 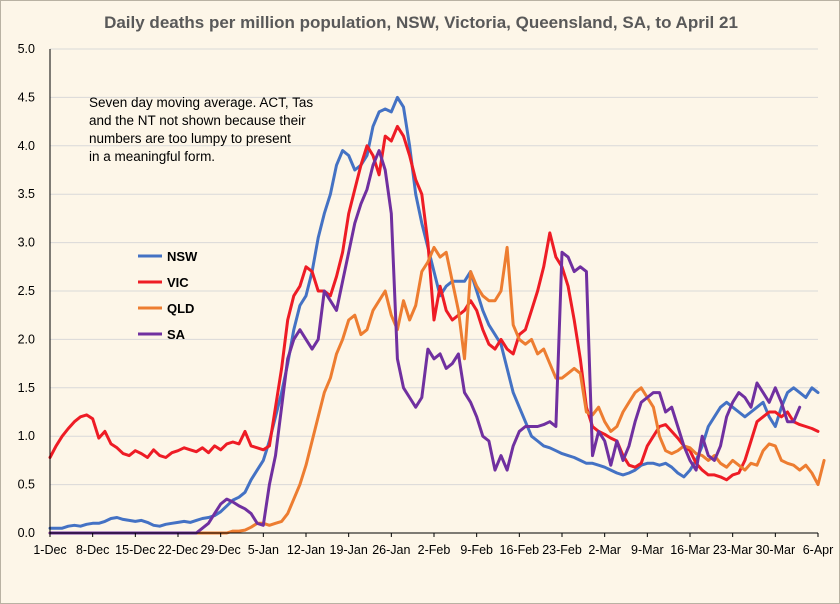 I want to click on y-tick-label: 1.5, so click(x=26, y=388).